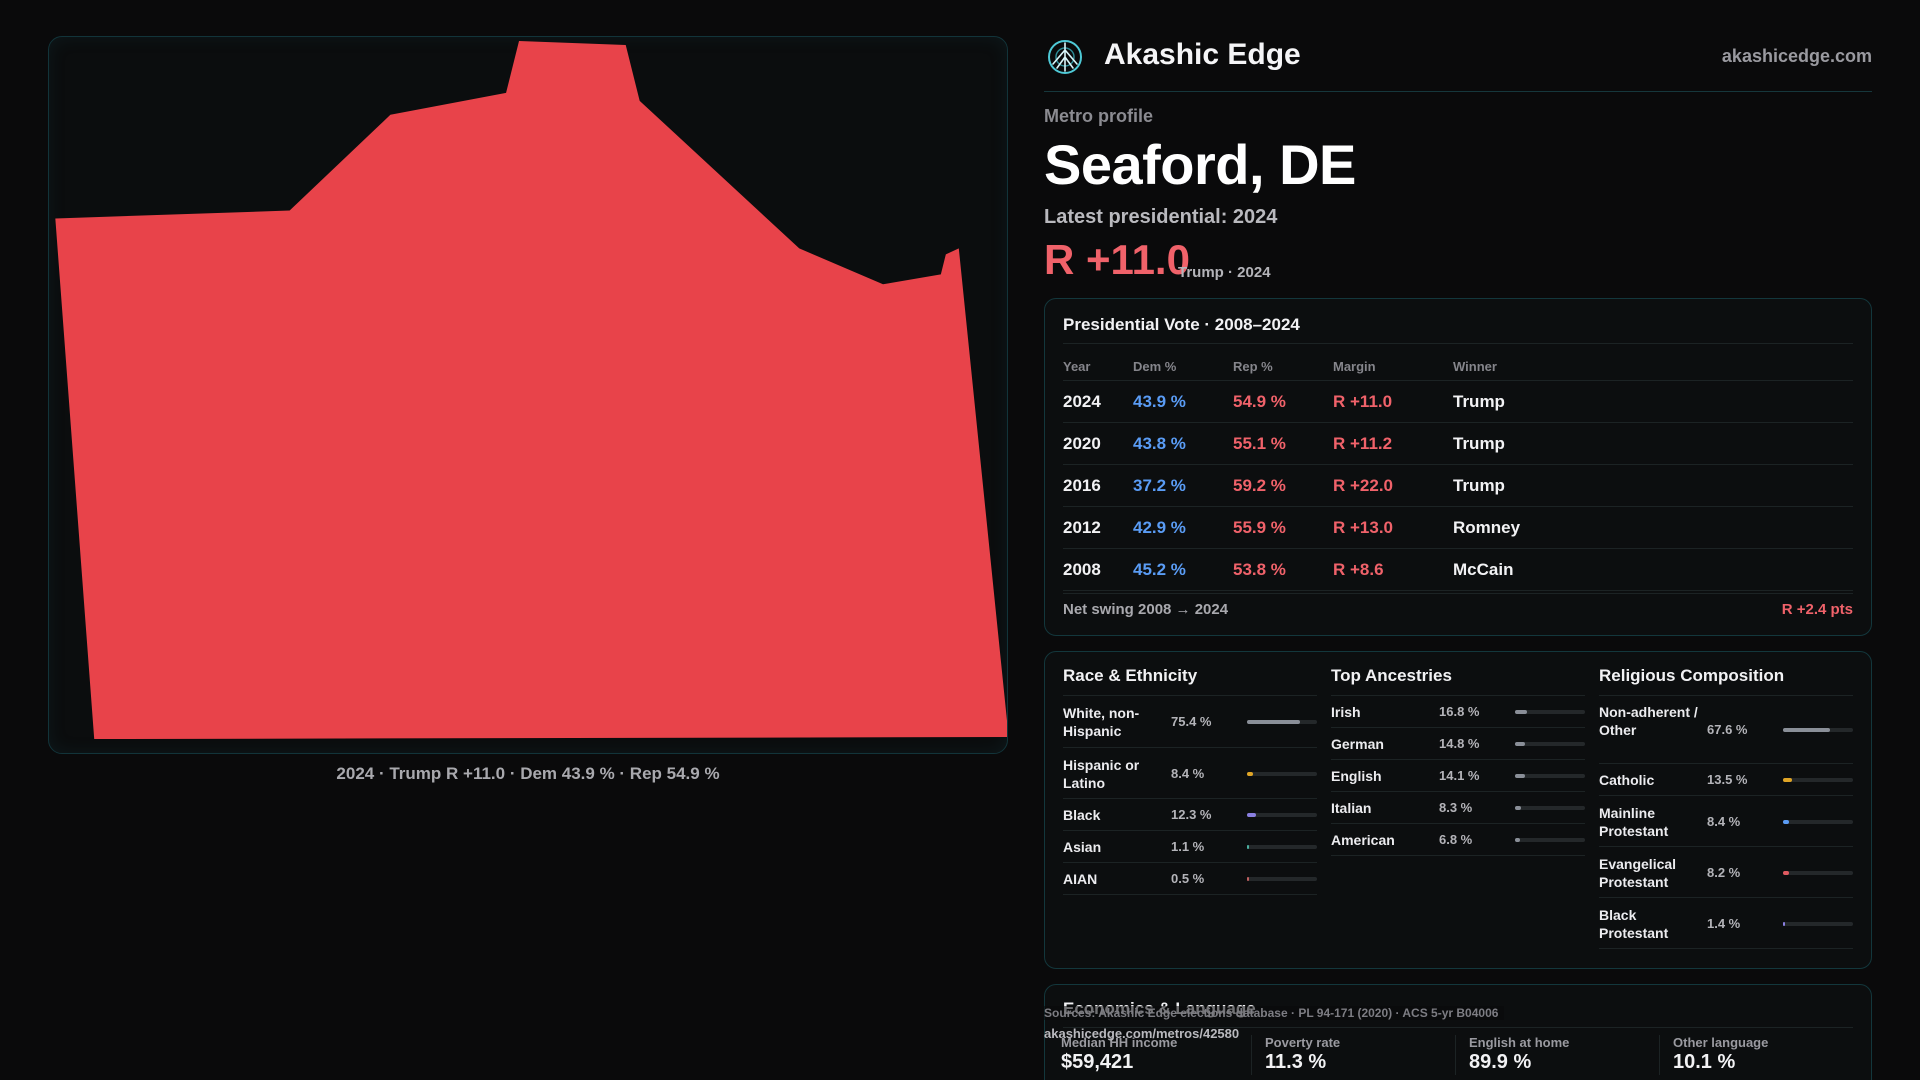 The width and height of the screenshot is (1920, 1080). Describe the element at coordinates (1259, 443) in the screenshot. I see `row-rep: 55.1 %` at that location.